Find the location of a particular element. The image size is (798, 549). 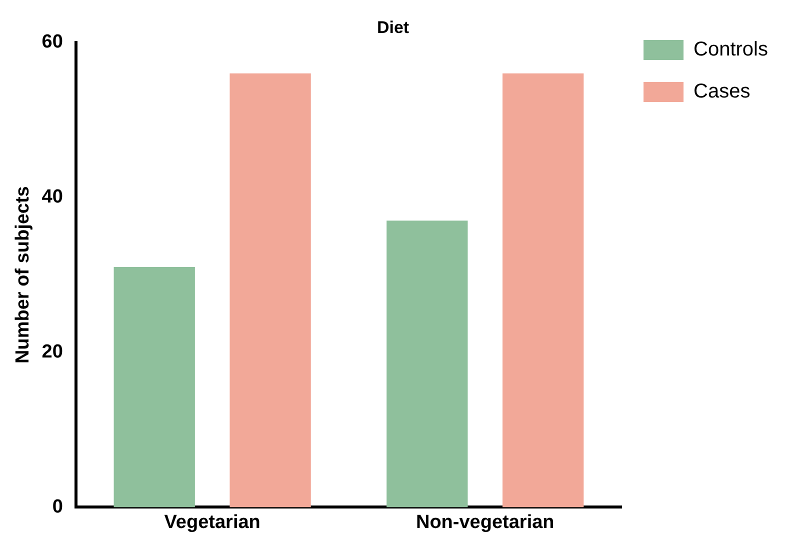

legend-label: Cases is located at coordinates (722, 91).